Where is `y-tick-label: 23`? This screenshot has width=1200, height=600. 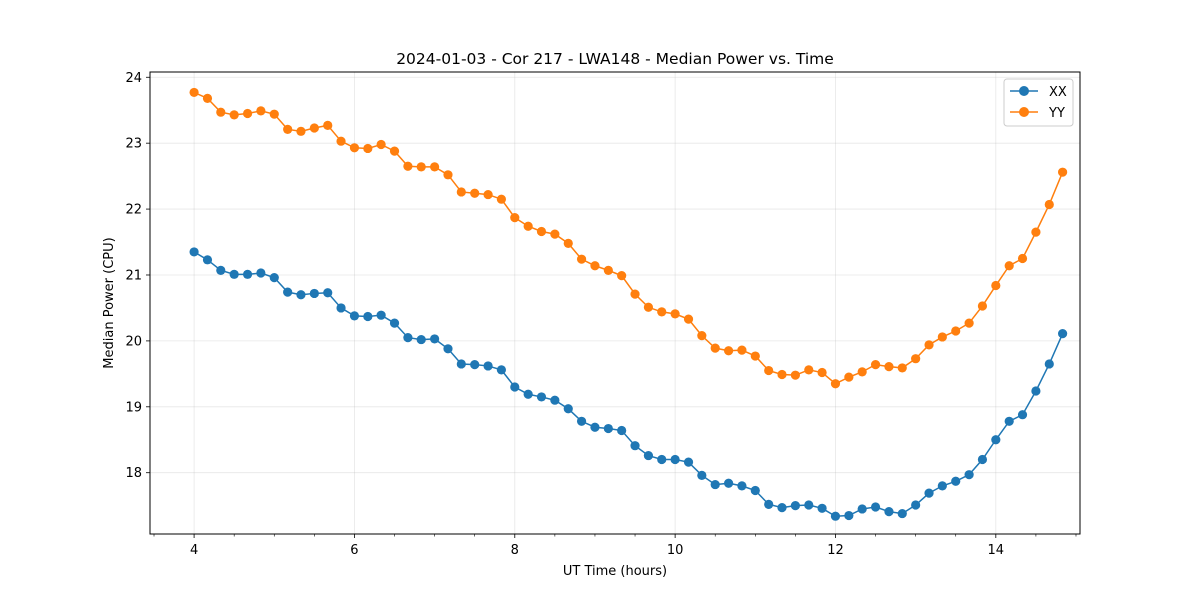 y-tick-label: 23 is located at coordinates (133, 144).